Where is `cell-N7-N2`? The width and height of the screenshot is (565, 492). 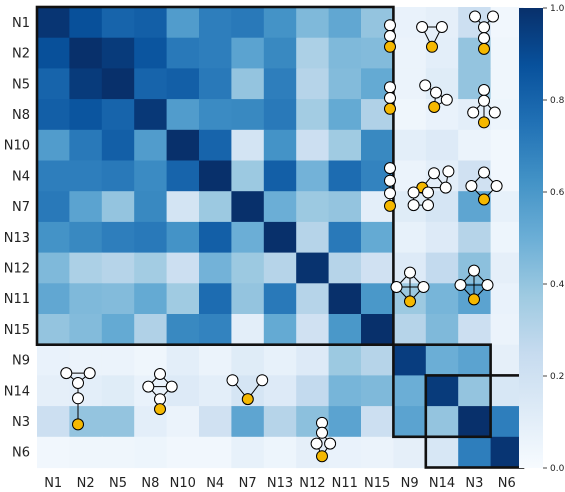
cell-N7-N2 is located at coordinates (86, 207).